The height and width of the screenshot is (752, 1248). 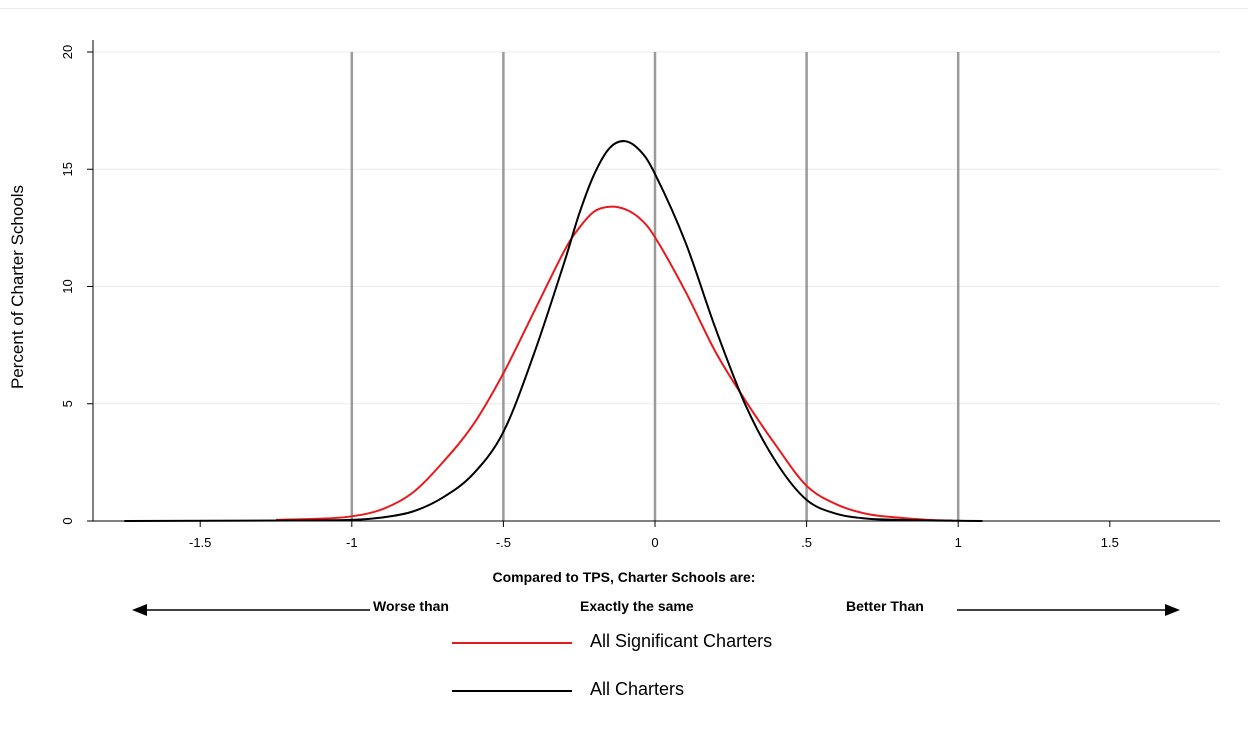 I want to click on top-divider, so click(x=624, y=8).